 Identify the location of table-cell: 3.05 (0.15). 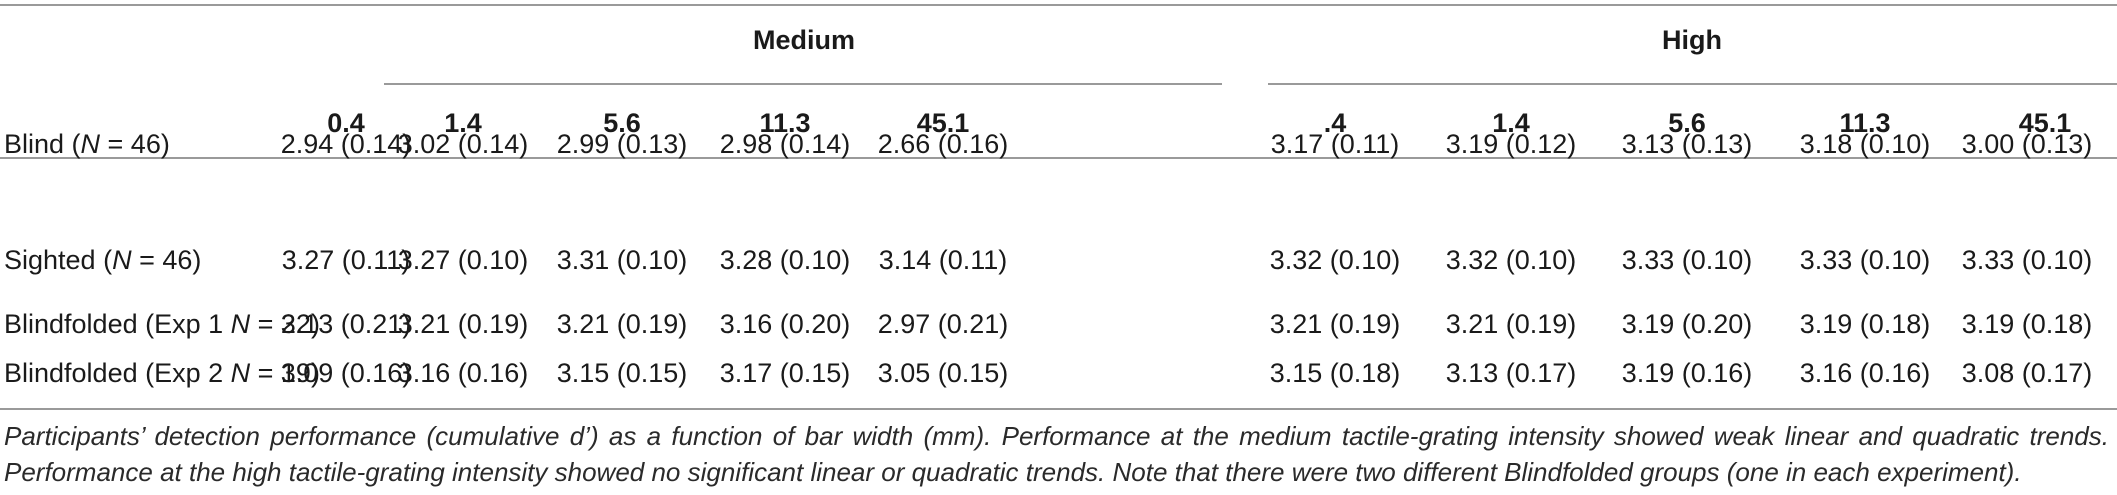
(943, 373).